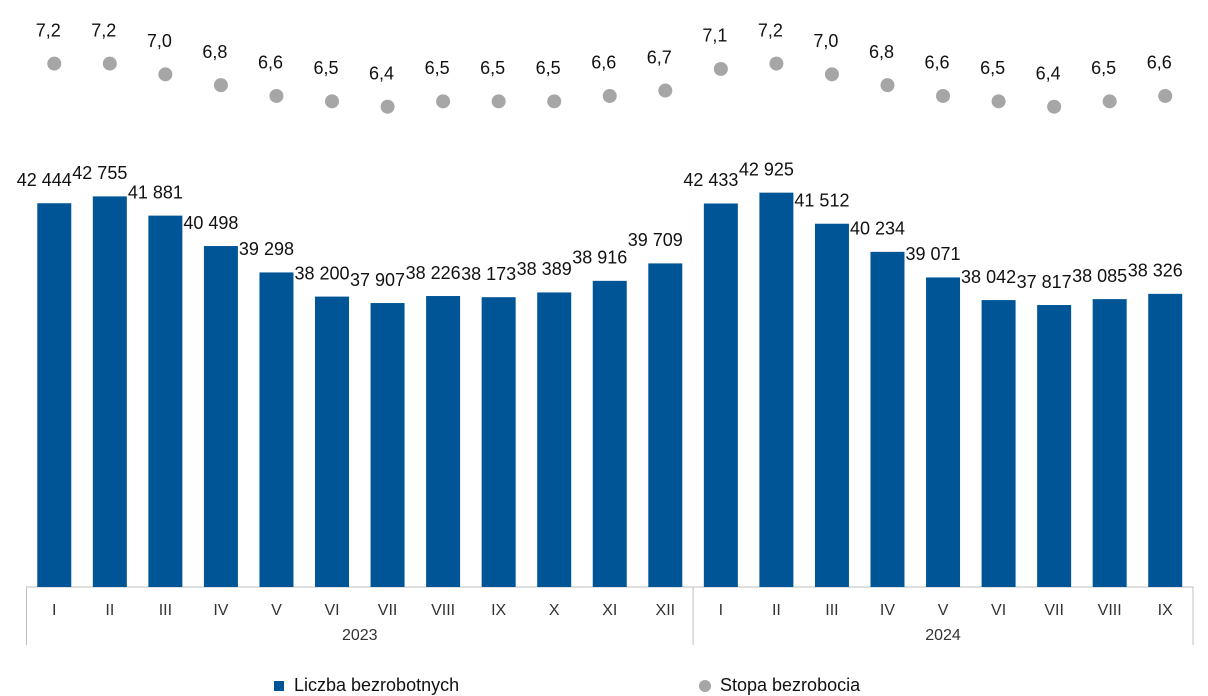 This screenshot has height=696, width=1208. What do you see at coordinates (666, 610) in the screenshot?
I see `x-tick-label: XII` at bounding box center [666, 610].